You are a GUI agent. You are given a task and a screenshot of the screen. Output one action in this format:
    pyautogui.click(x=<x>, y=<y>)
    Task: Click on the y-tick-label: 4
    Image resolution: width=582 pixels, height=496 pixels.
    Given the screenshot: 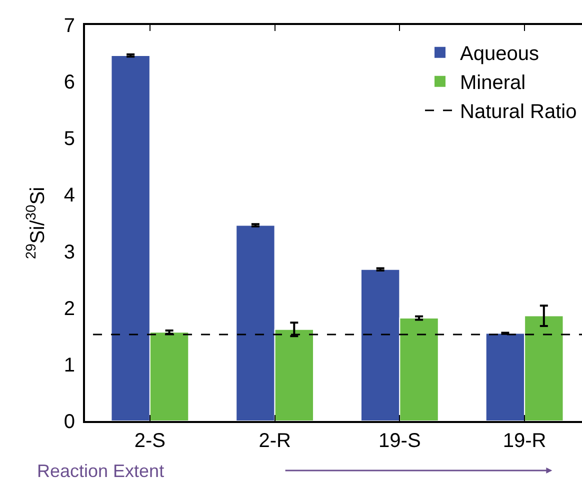 What is the action you would take?
    pyautogui.click(x=69, y=195)
    